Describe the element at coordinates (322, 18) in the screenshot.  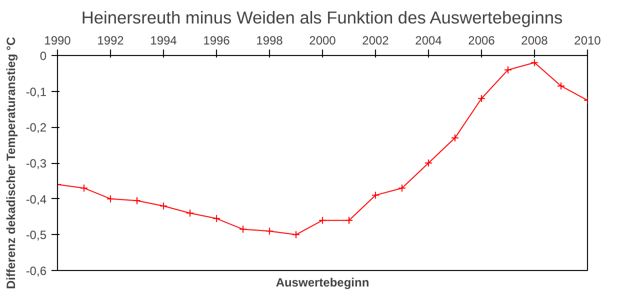
I see `chart-title: Heinersreuth minus Weiden als Funktion des Auswertebeginns` at that location.